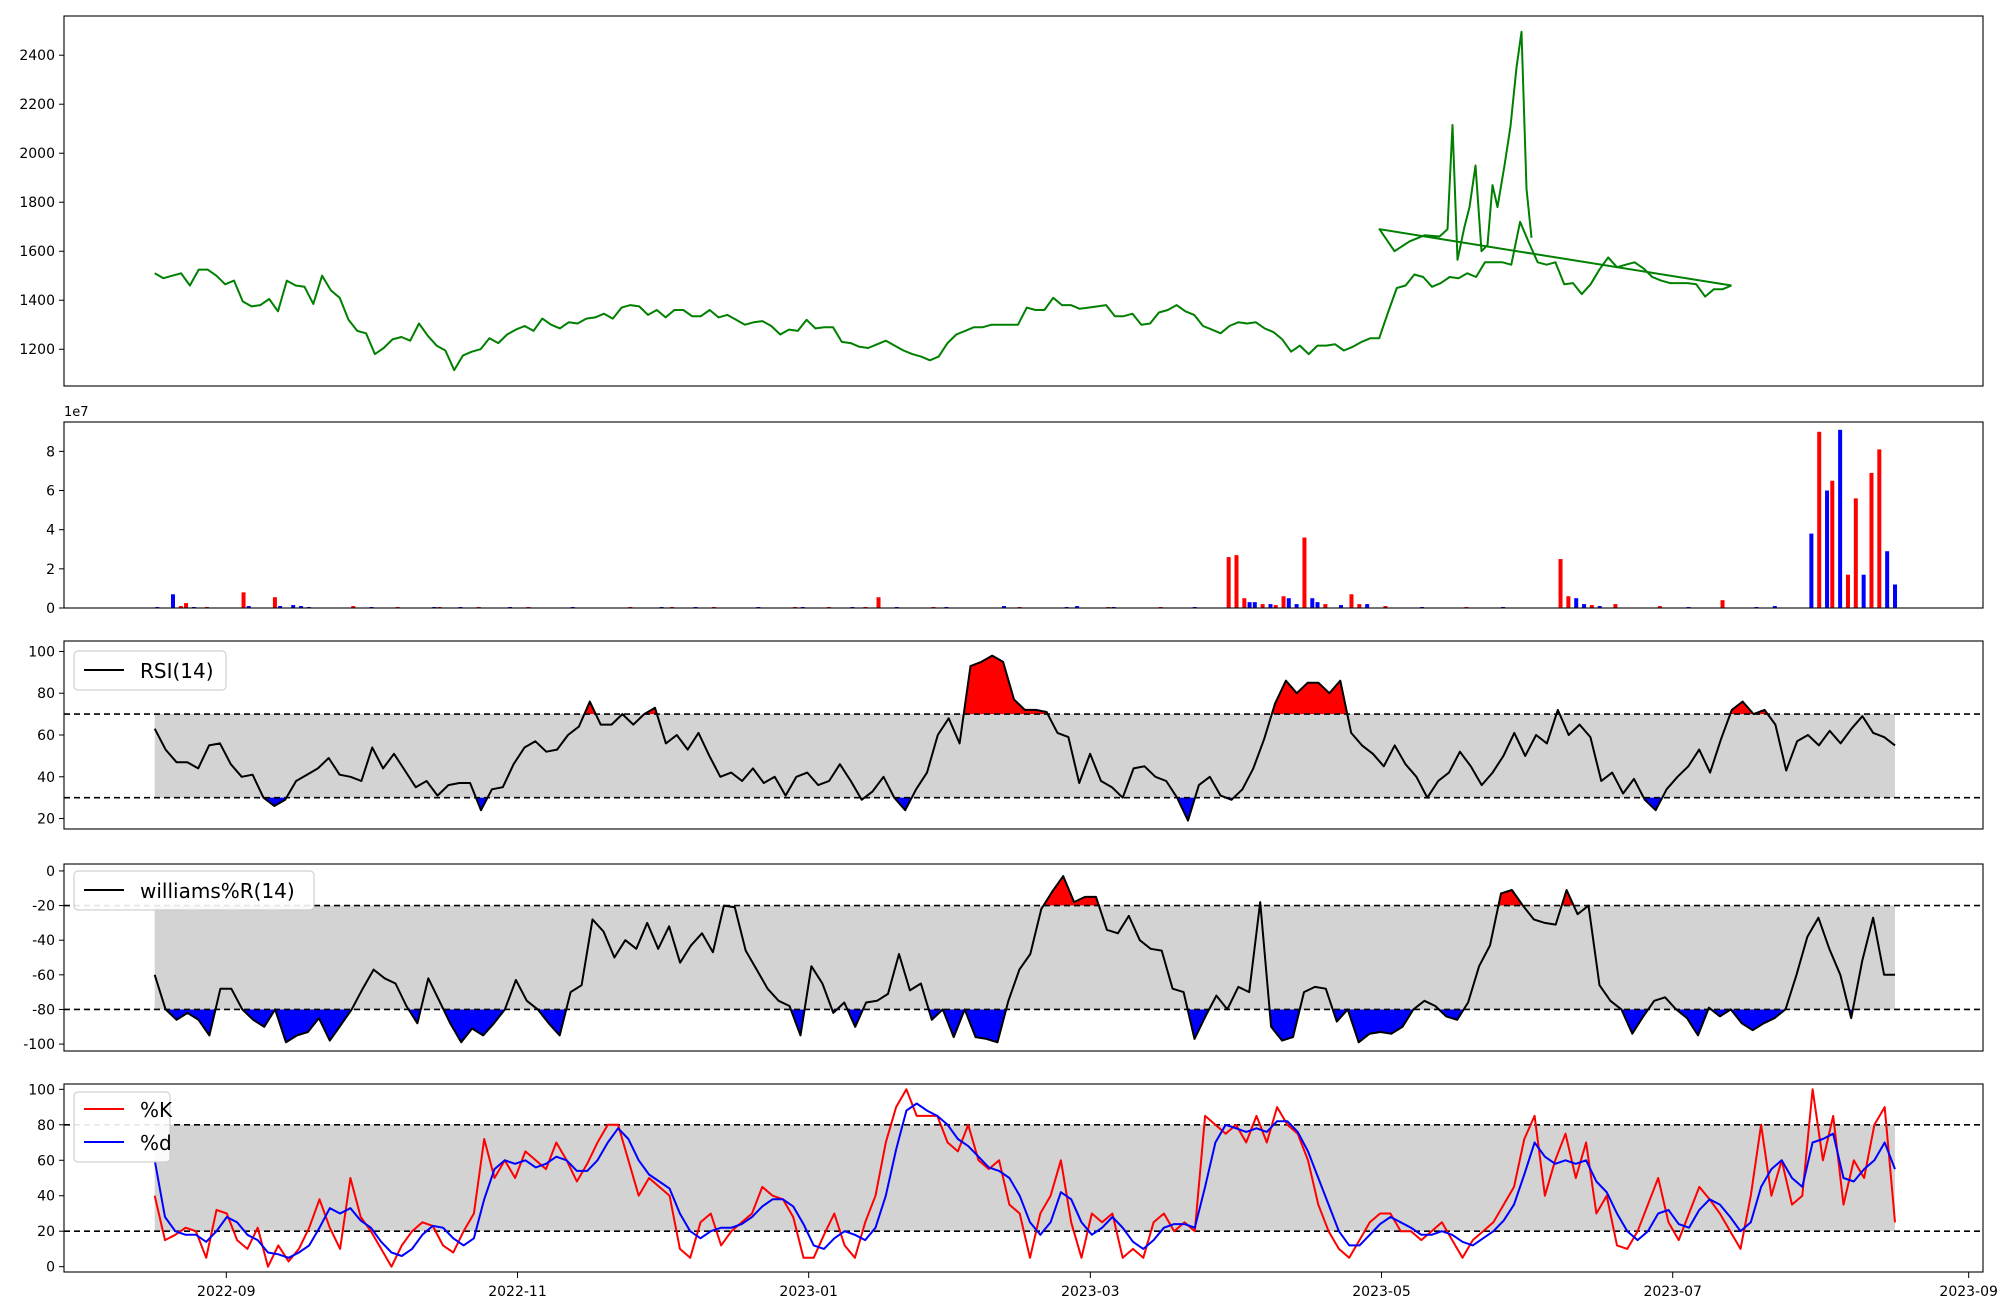 This screenshot has width=2000, height=1300. I want to click on y-tick-label: 1200, so click(37, 350).